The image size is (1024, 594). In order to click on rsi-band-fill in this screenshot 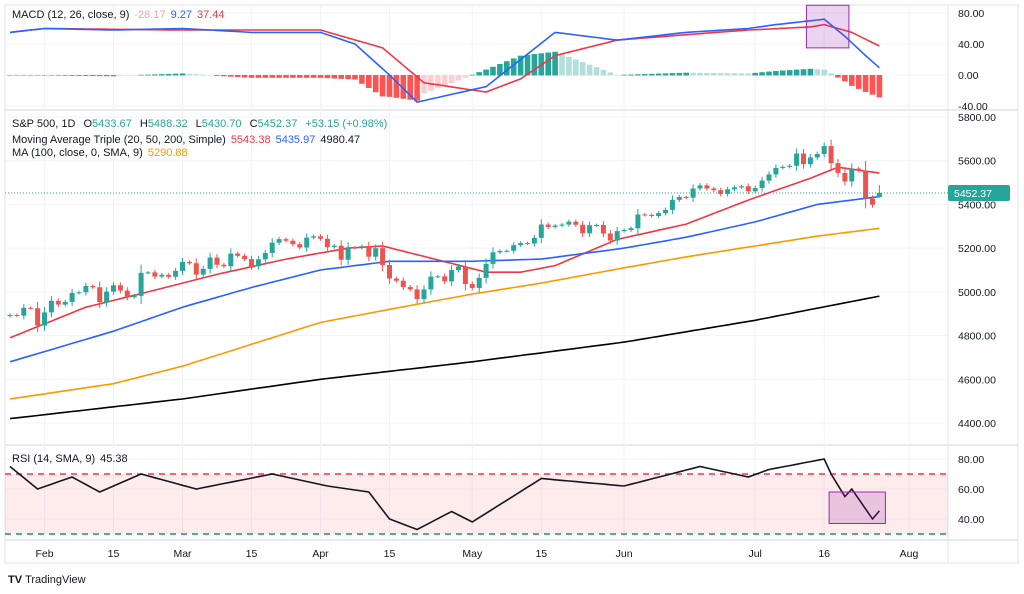, I will do `click(476, 504)`.